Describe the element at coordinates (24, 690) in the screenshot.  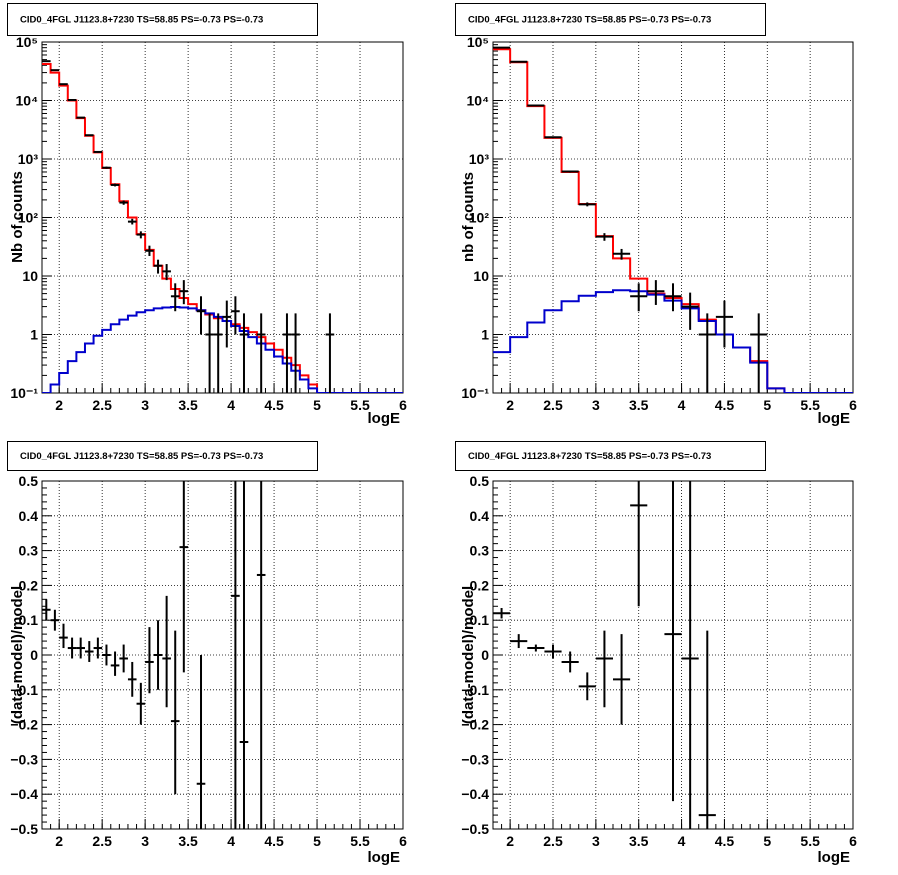
I see `y-tick-label: −0.1` at that location.